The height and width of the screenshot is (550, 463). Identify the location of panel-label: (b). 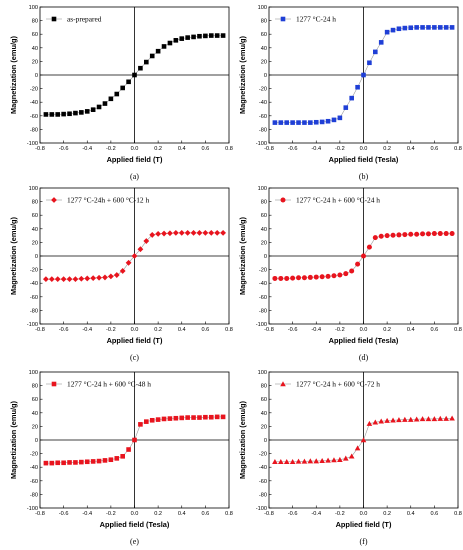
(364, 176).